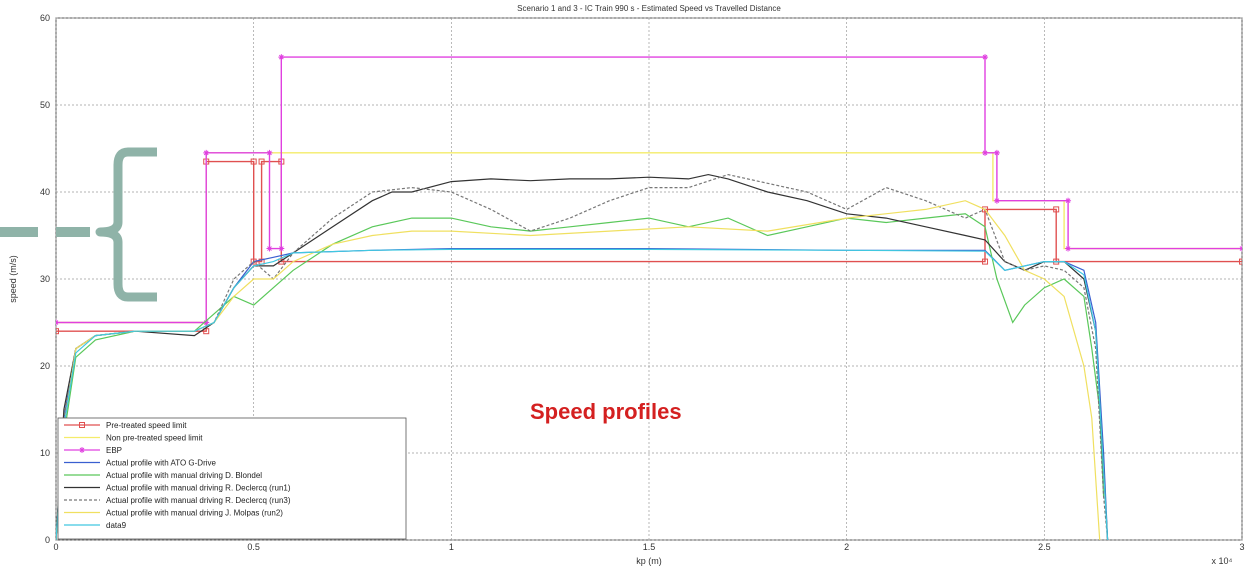 This screenshot has width=1256, height=567. What do you see at coordinates (45, 453) in the screenshot?
I see `y-tick-label: 10` at bounding box center [45, 453].